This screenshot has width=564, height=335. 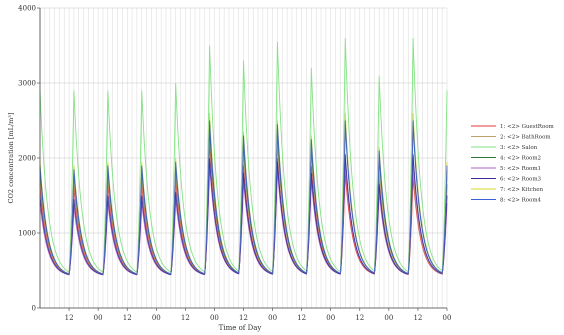 What do you see at coordinates (27, 9) in the screenshot?
I see `y-tick-label: 4000` at bounding box center [27, 9].